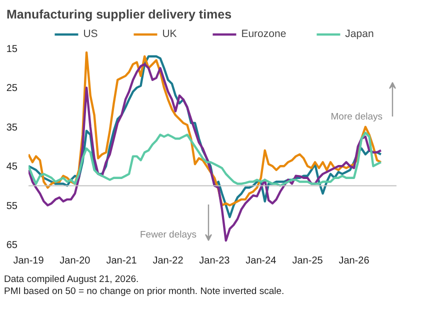  I want to click on text: PMI based on 50 = no change on prior month. Note inverted scale., so click(144, 291).